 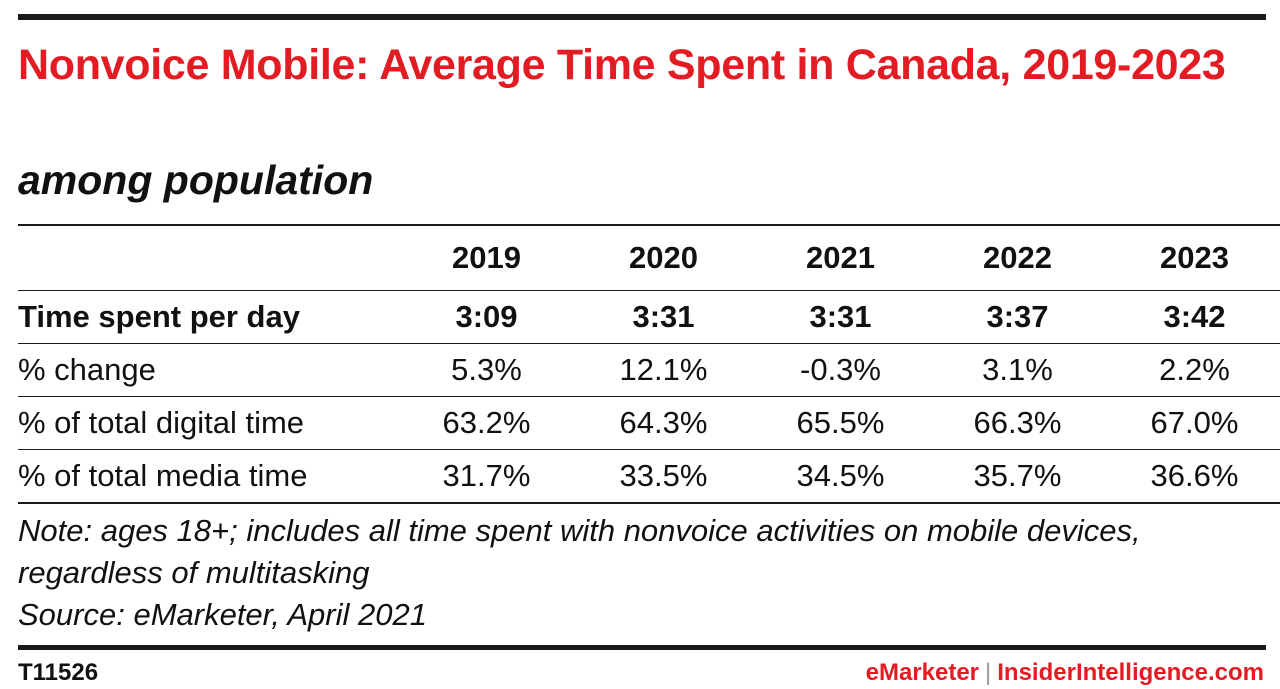 What do you see at coordinates (1017, 369) in the screenshot?
I see `table-cell: 3.1%` at bounding box center [1017, 369].